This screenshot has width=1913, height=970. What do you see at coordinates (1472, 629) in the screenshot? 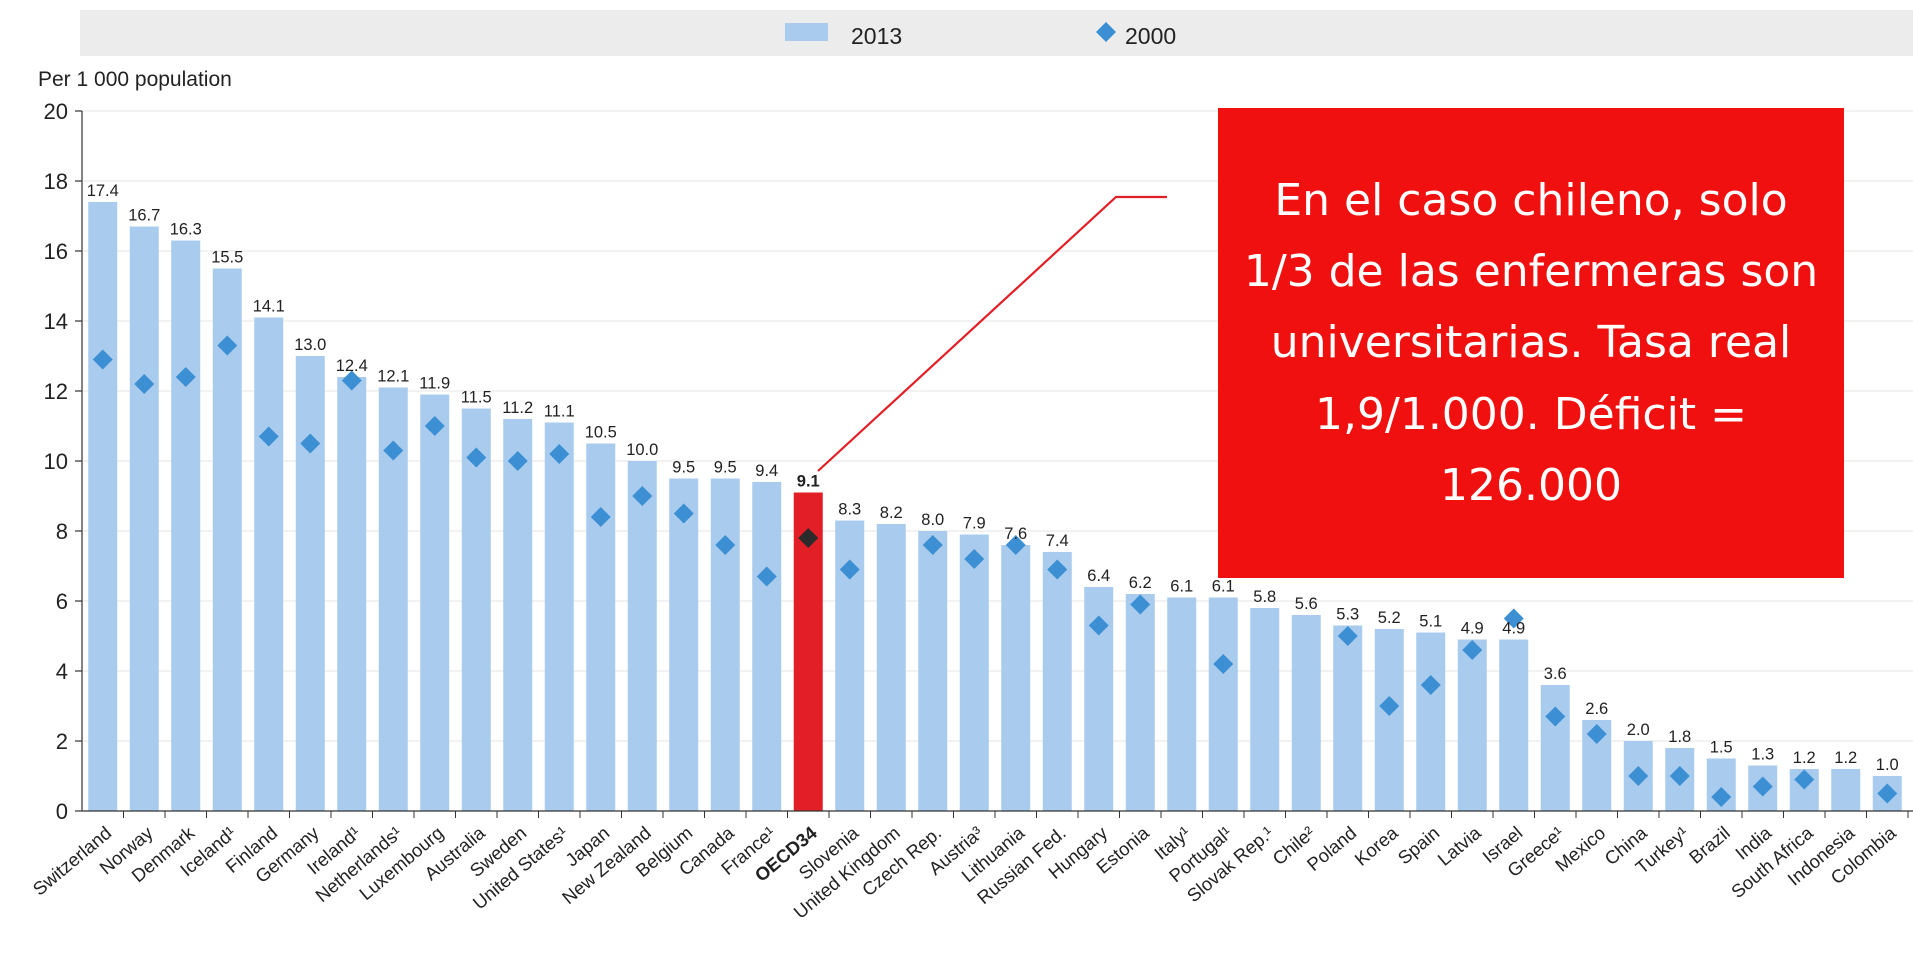
I see `data-label: 4.9` at bounding box center [1472, 629].